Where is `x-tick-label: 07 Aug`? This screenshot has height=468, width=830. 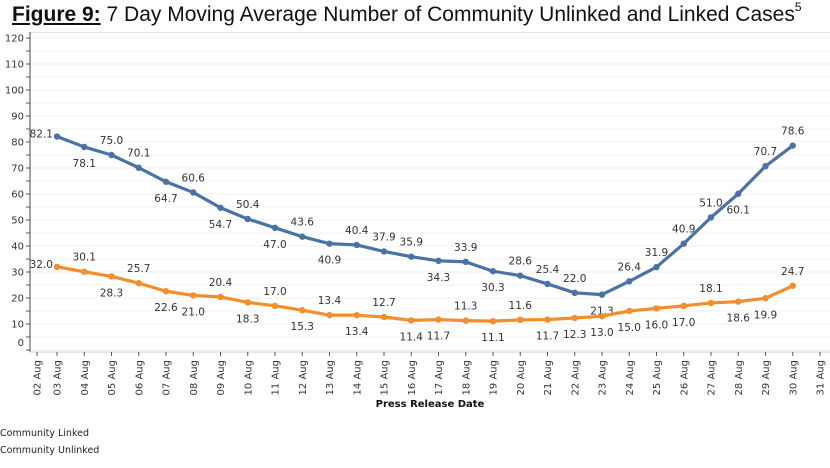
x-tick-label: 07 Aug is located at coordinates (167, 377).